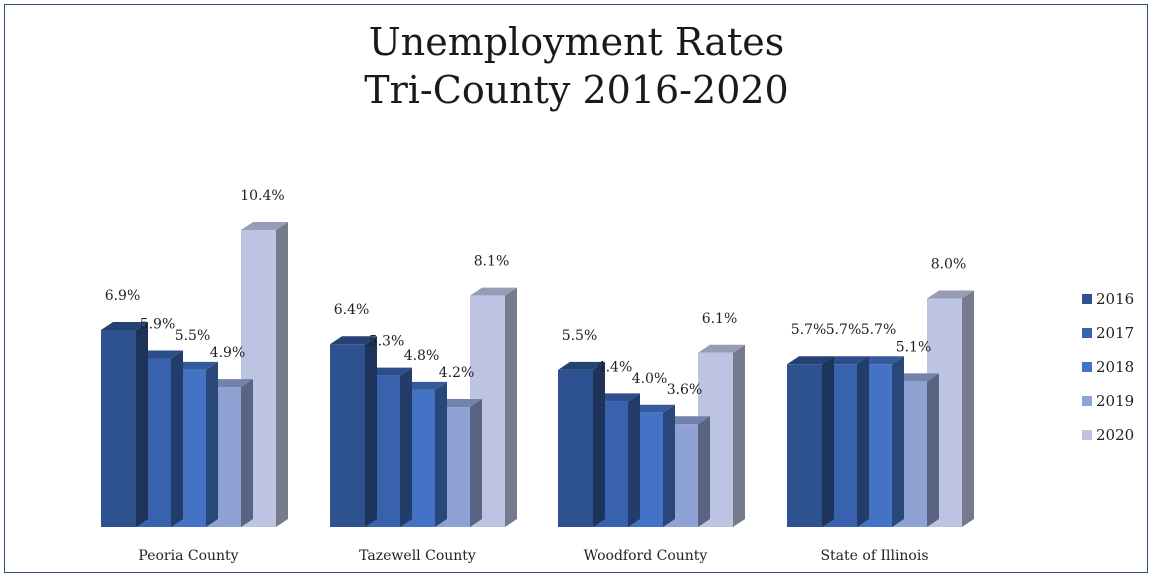 The image size is (1153, 577). What do you see at coordinates (247, 453) in the screenshot?
I see `bar-side-peoria-county-2019` at bounding box center [247, 453].